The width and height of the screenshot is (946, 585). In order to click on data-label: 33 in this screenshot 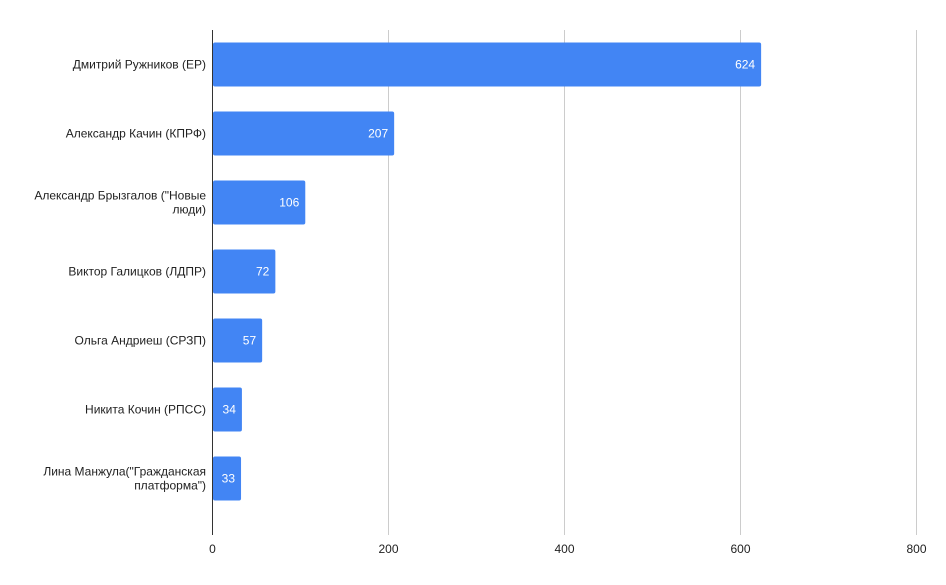, I will do `click(229, 479)`.